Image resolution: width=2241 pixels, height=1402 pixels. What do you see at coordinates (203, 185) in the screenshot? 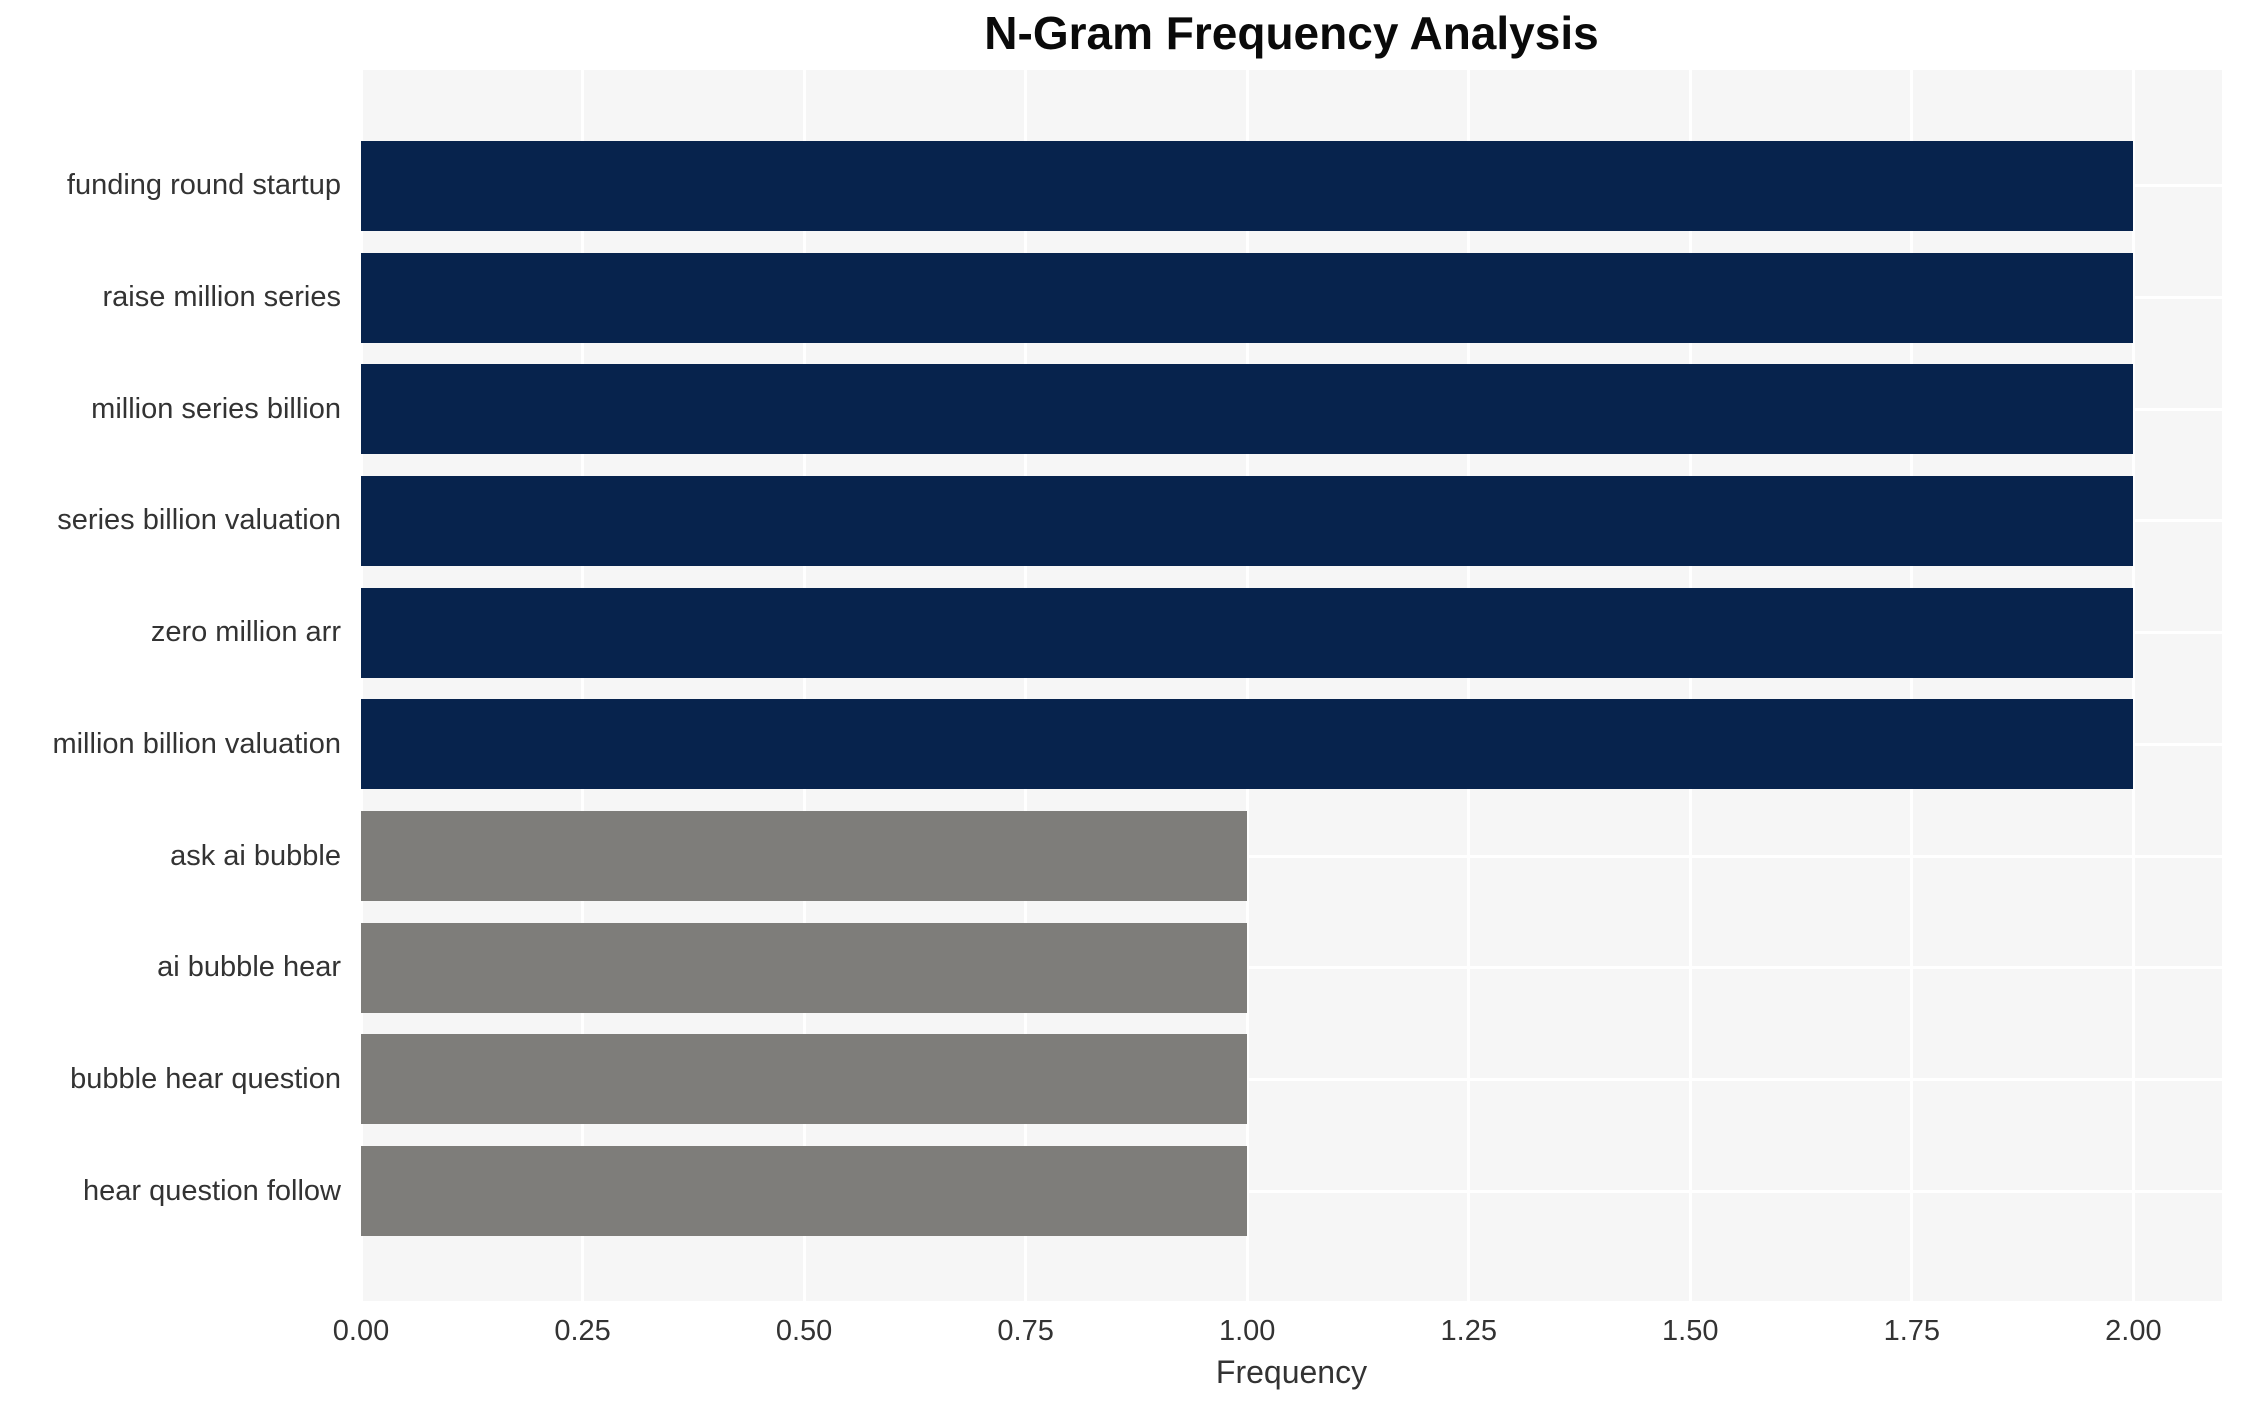
I see `y-tick-label: funding round startup` at bounding box center [203, 185].